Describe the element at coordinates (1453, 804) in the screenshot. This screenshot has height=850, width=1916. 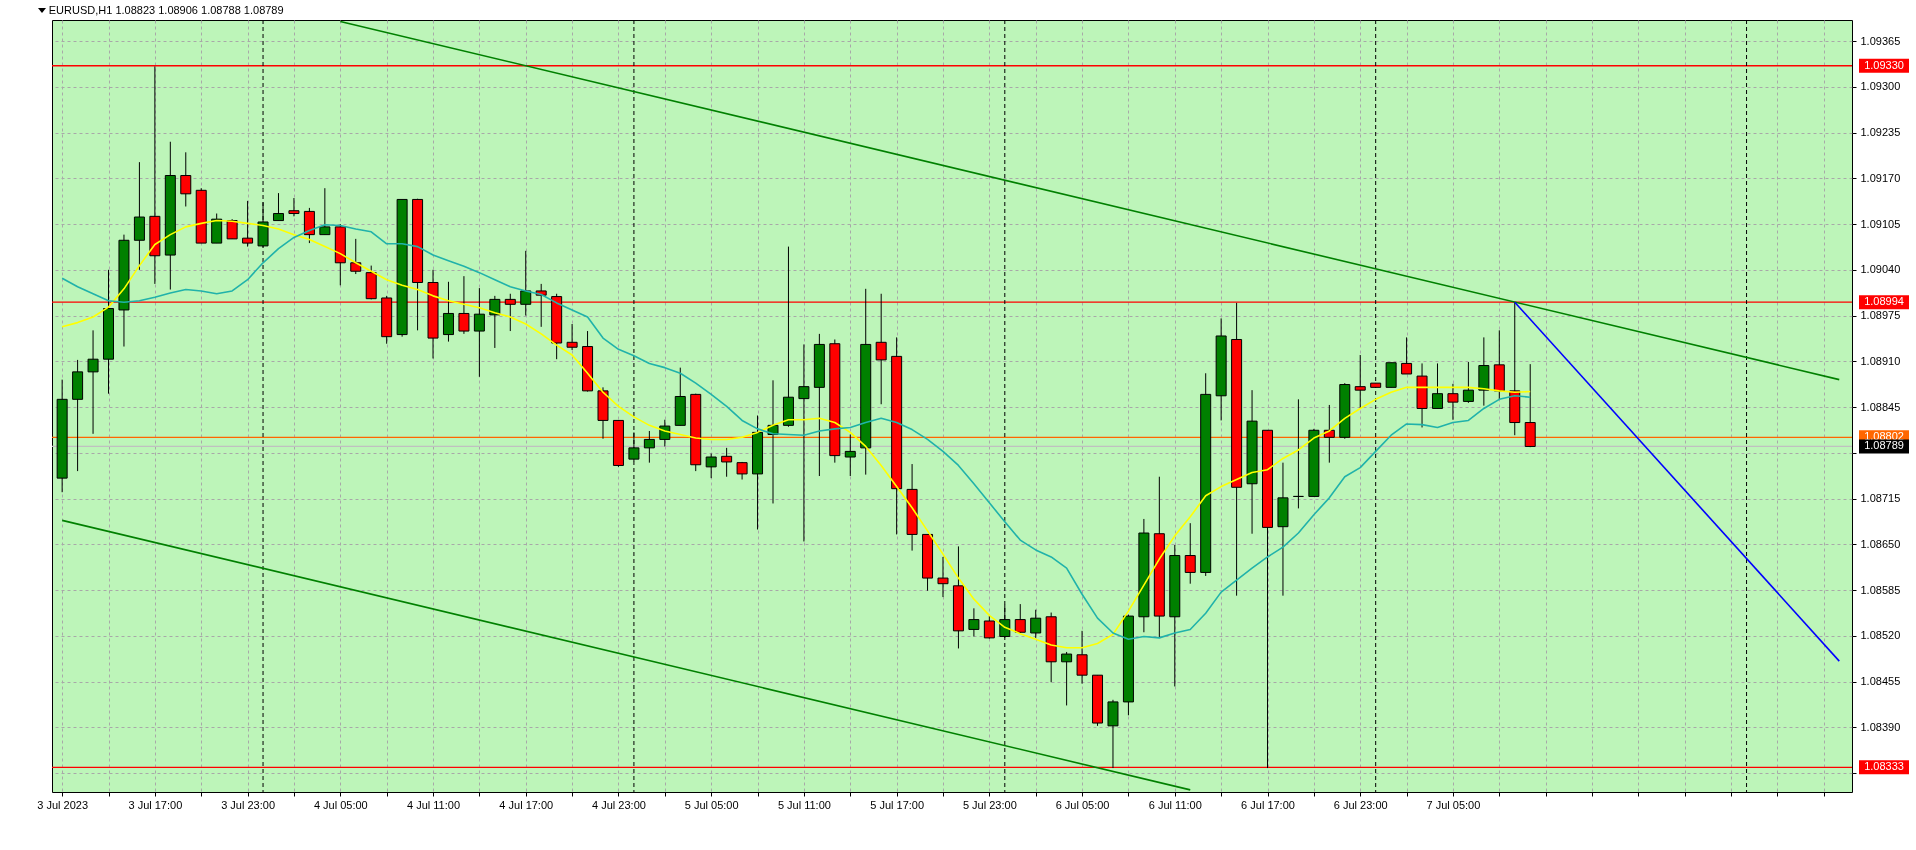
I see `x-tick-label: 7 Jul 05:00` at that location.